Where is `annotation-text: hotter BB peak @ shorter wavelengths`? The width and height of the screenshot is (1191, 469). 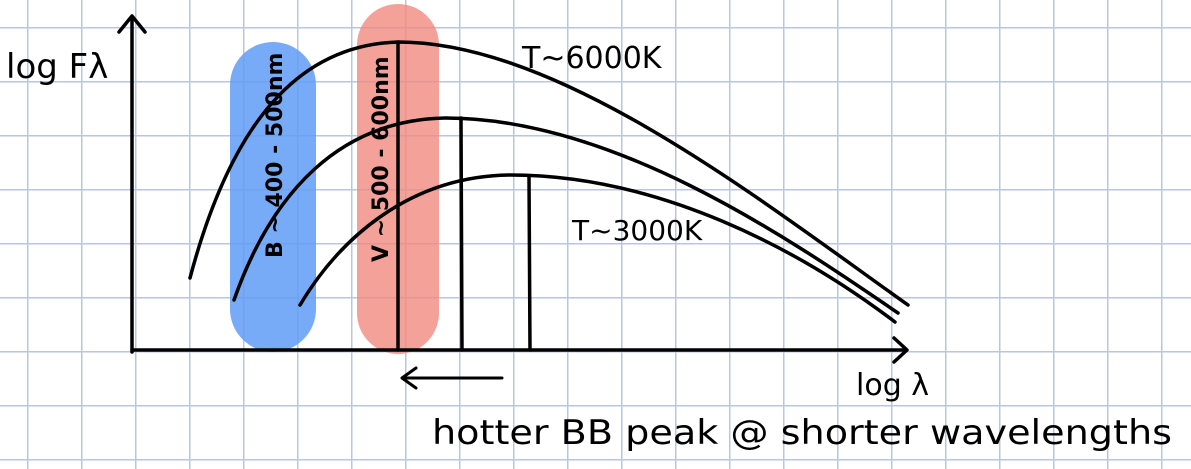 annotation-text: hotter BB peak @ shorter wavelengths is located at coordinates (802, 433).